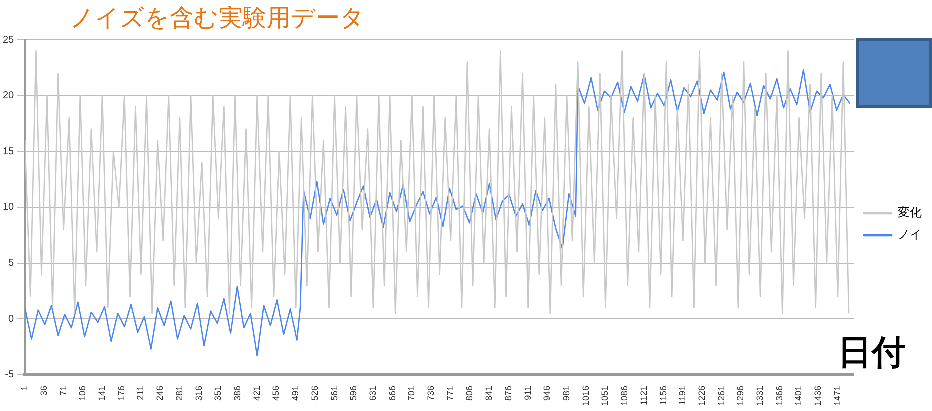 Image resolution: width=932 pixels, height=411 pixels. I want to click on y-tick-label: 25, so click(9, 40).